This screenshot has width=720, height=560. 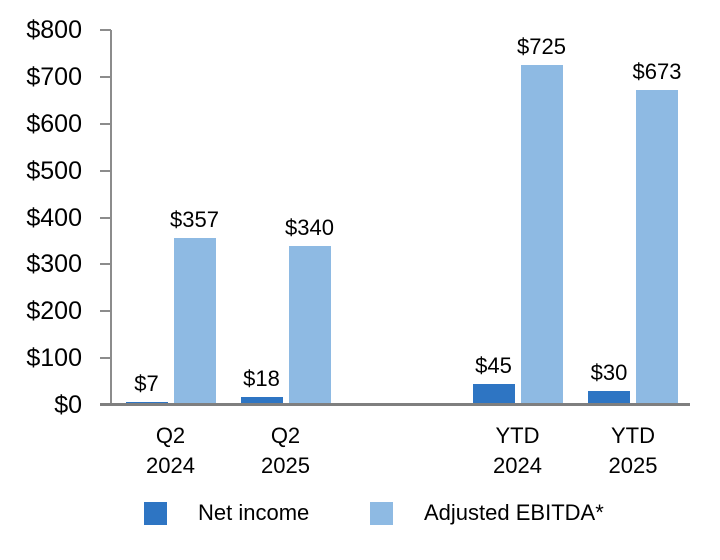 I want to click on bar-value-label: $673, so click(x=657, y=71).